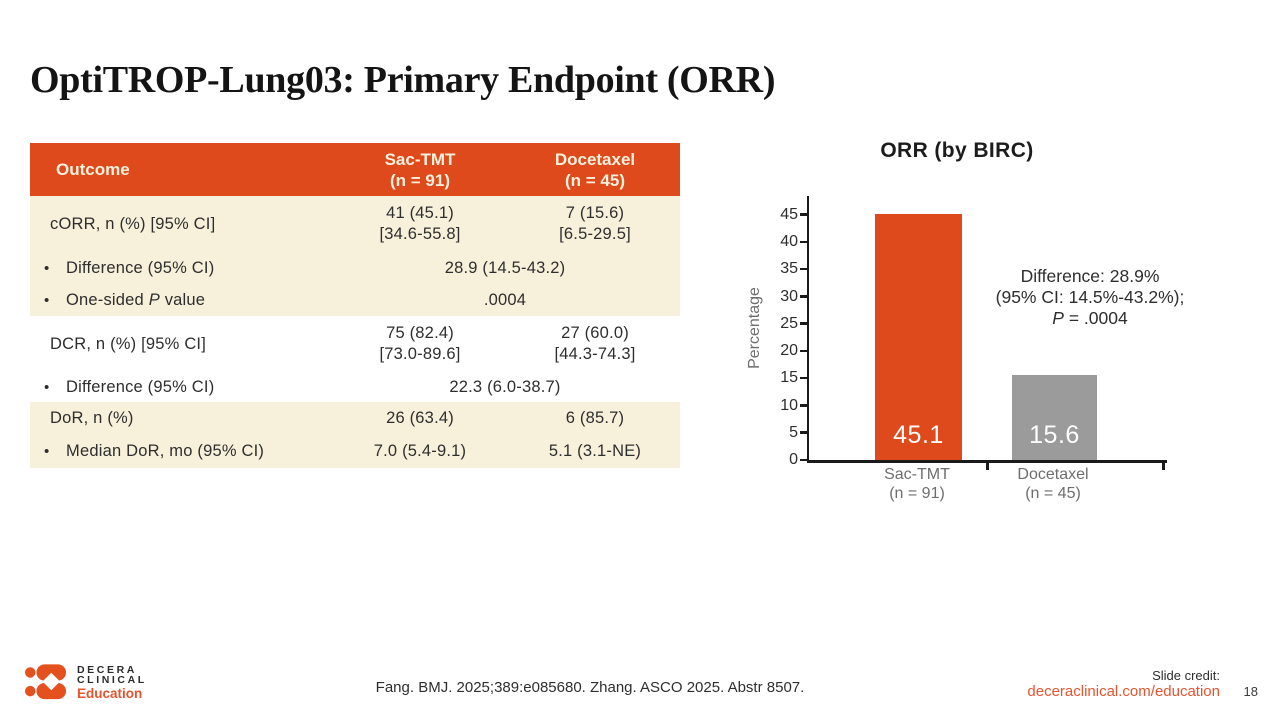  Describe the element at coordinates (789, 323) in the screenshot. I see `y-tick-label: 25` at that location.